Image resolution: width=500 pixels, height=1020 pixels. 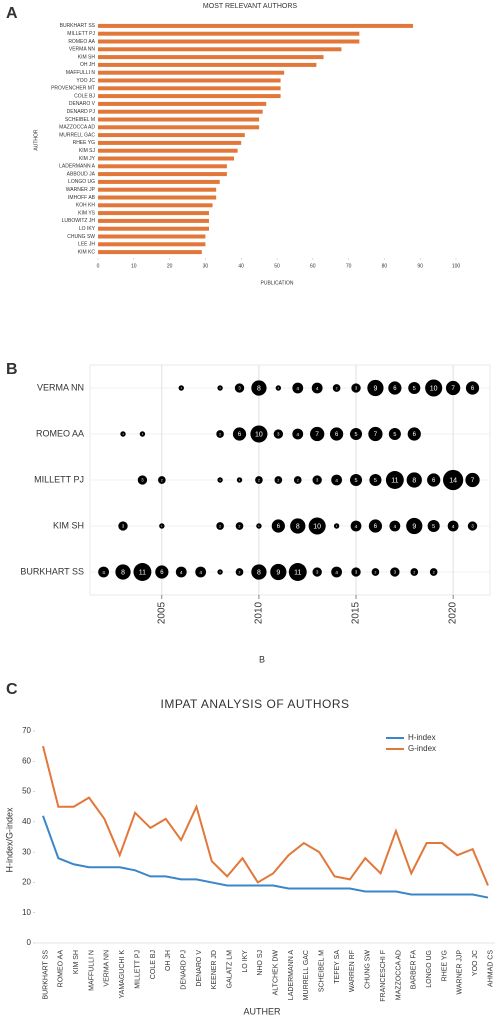 What do you see at coordinates (81, 182) in the screenshot?
I see `y-tick-label: LONGO UG` at bounding box center [81, 182].